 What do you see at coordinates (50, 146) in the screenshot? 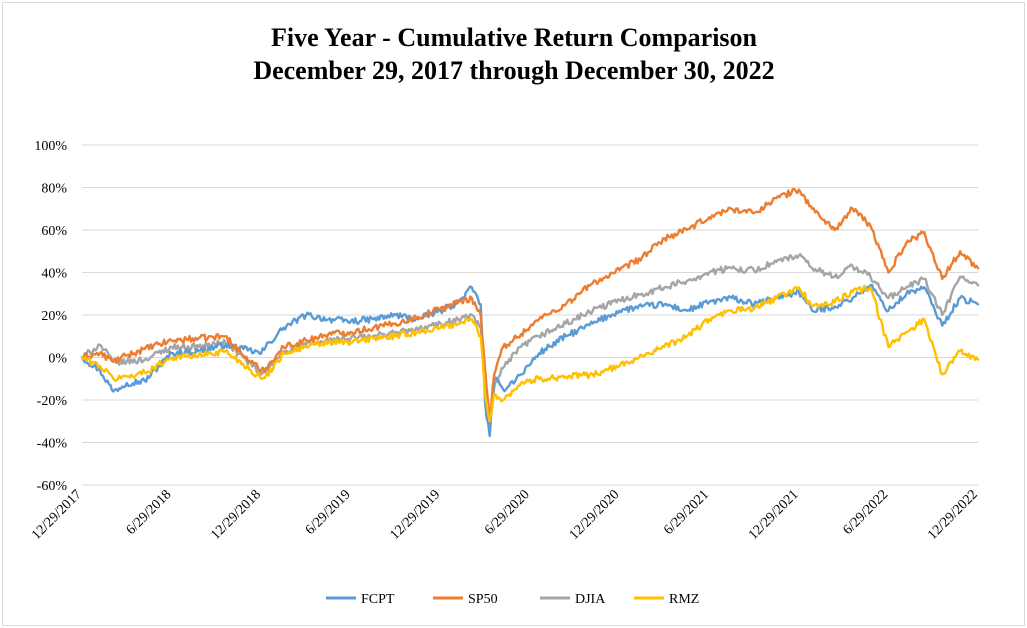
I see `y-tick-label: 100%` at bounding box center [50, 146].